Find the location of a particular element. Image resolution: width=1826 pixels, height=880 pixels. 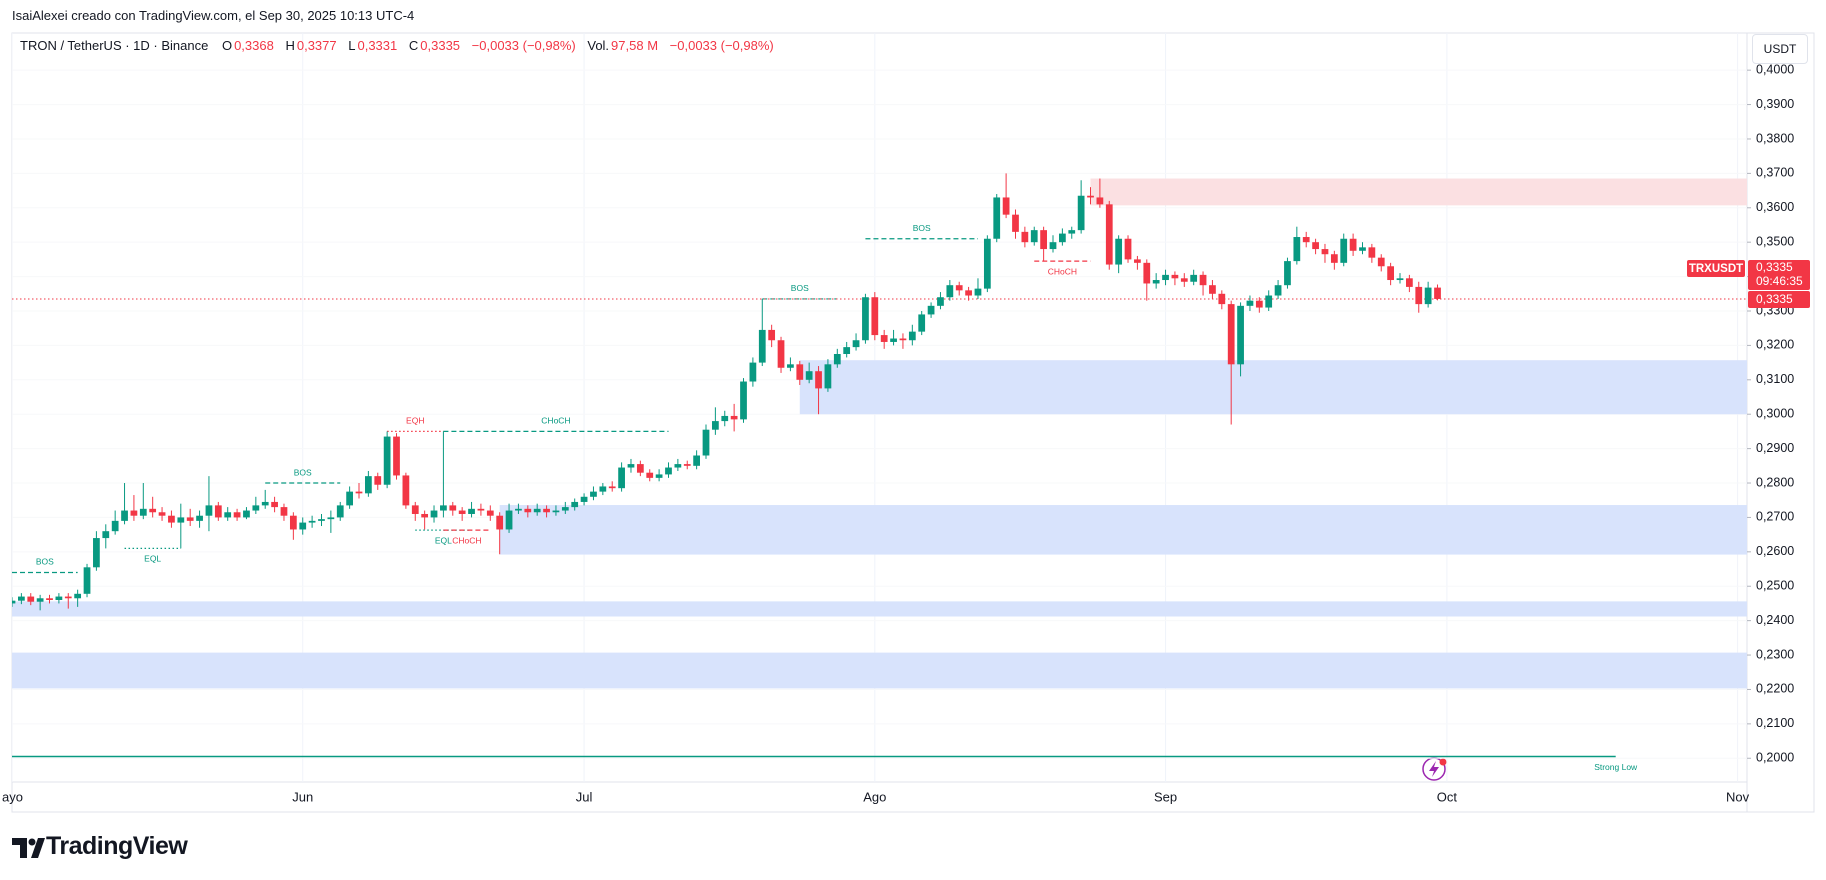

alert-icon is located at coordinates (1434, 769).